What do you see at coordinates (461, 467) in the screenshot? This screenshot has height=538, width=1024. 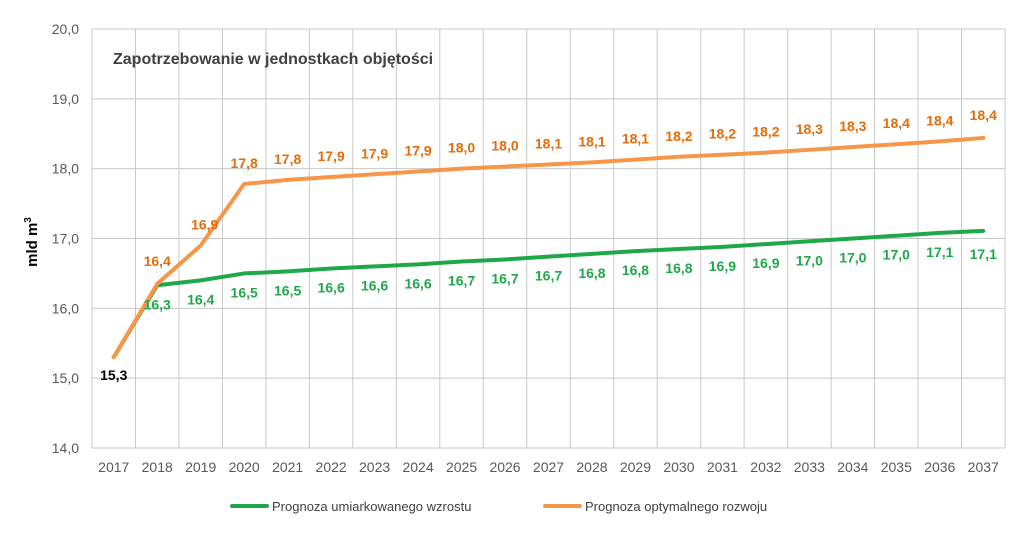 I see `x-tick-label: 2025` at bounding box center [461, 467].